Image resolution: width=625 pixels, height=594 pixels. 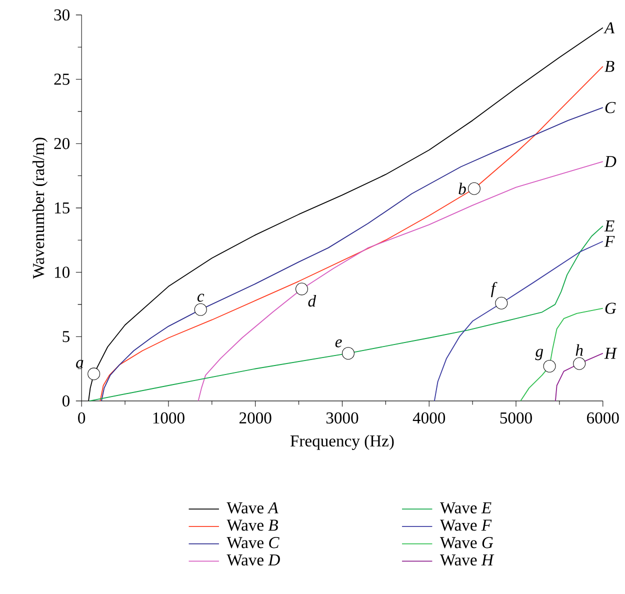 I want to click on y-tick-label: 30, so click(x=62, y=15).